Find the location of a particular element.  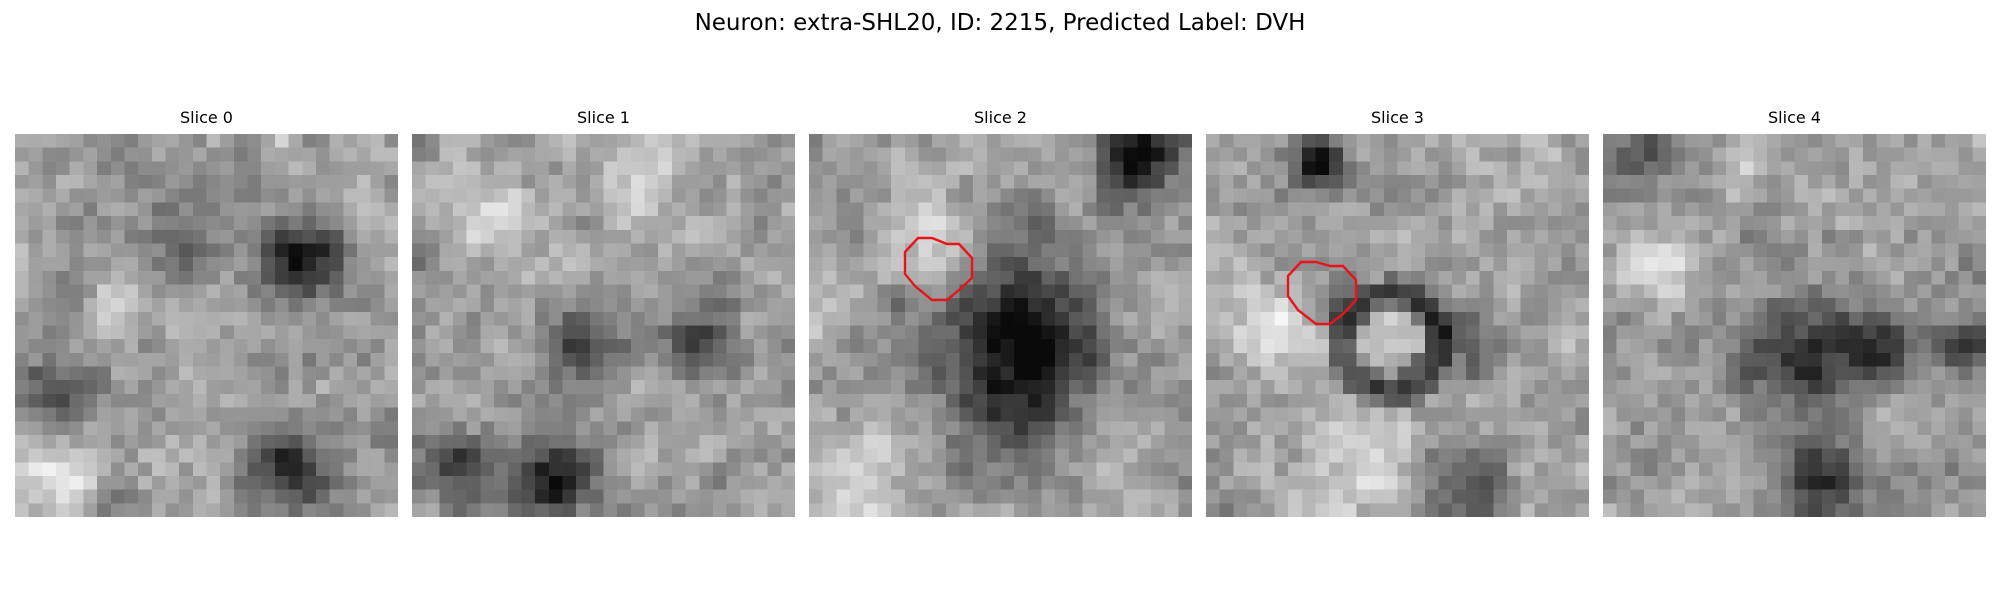

slice-title: Slice 2 is located at coordinates (1000, 117).